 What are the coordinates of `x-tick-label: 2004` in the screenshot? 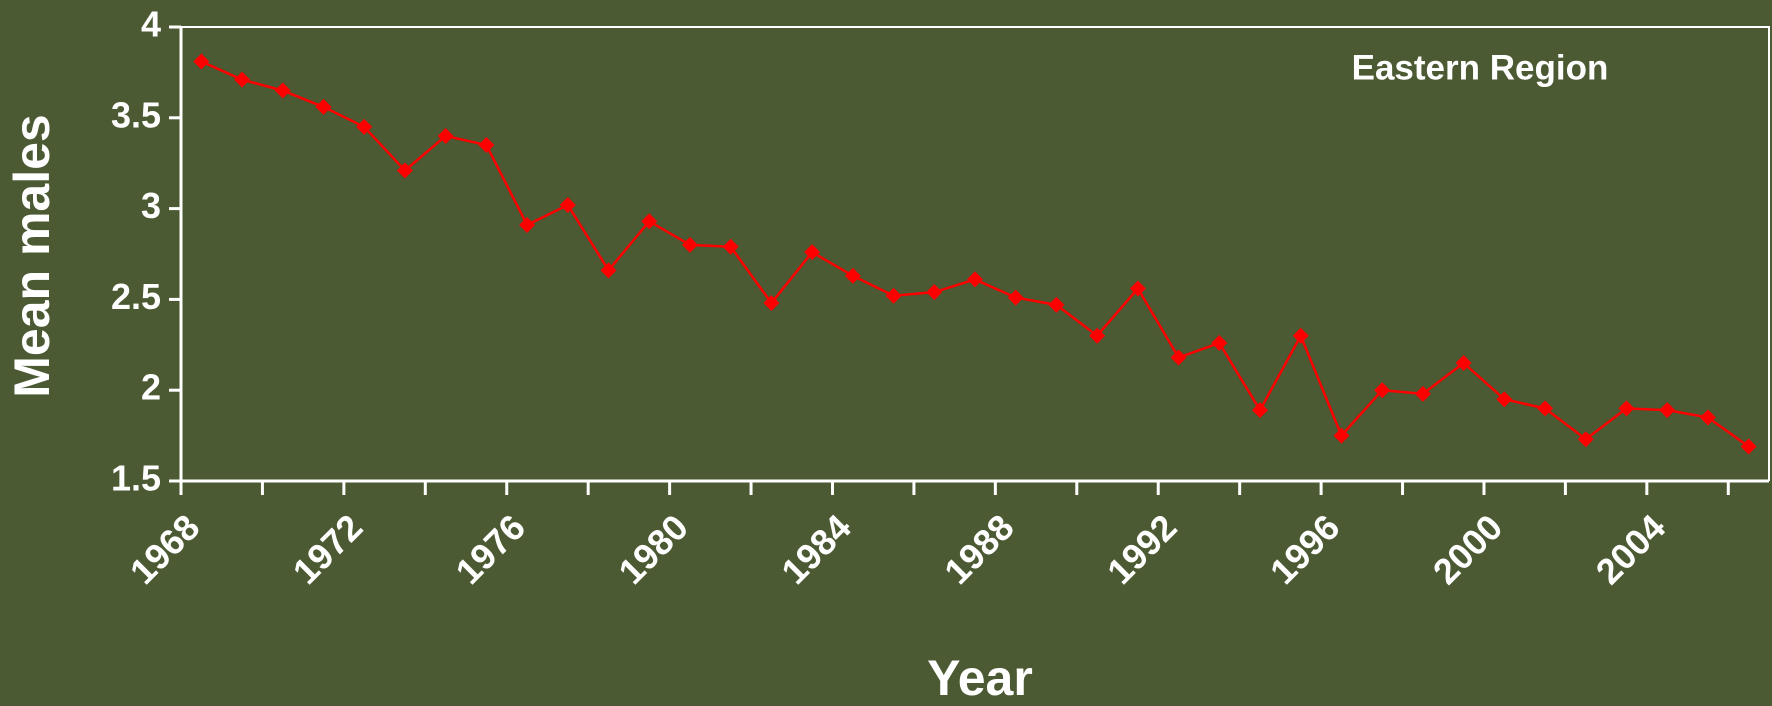 It's located at (1631, 549).